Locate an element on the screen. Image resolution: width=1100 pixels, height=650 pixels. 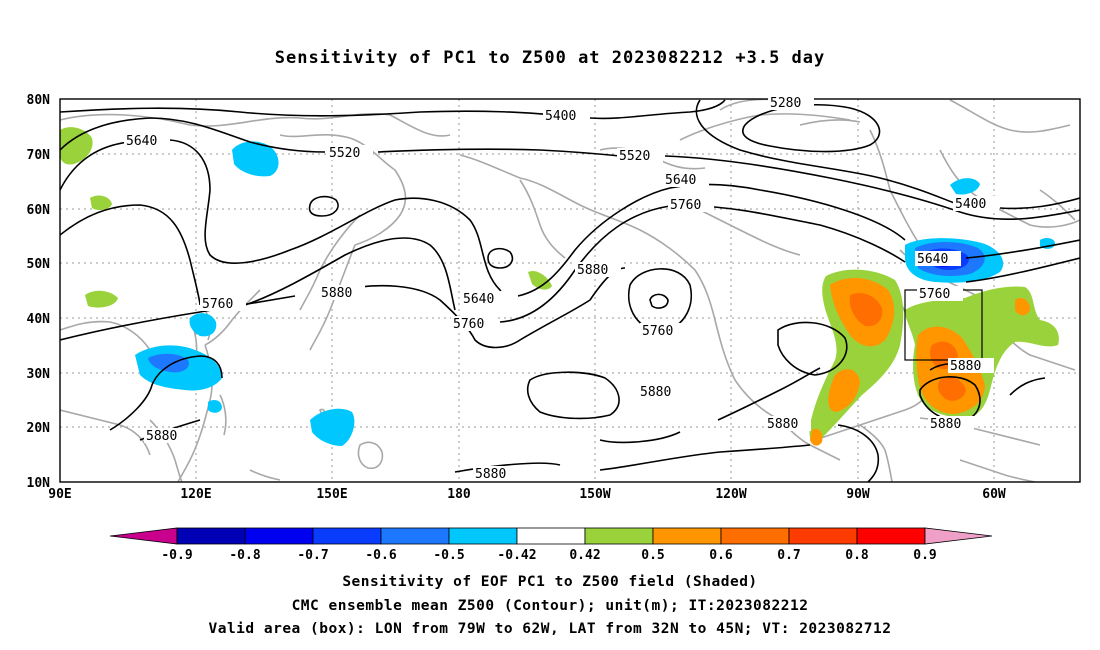
latitude-labels: 80N 70N 60N 50N 40N 30N 20N 10N is located at coordinates (39, 292).